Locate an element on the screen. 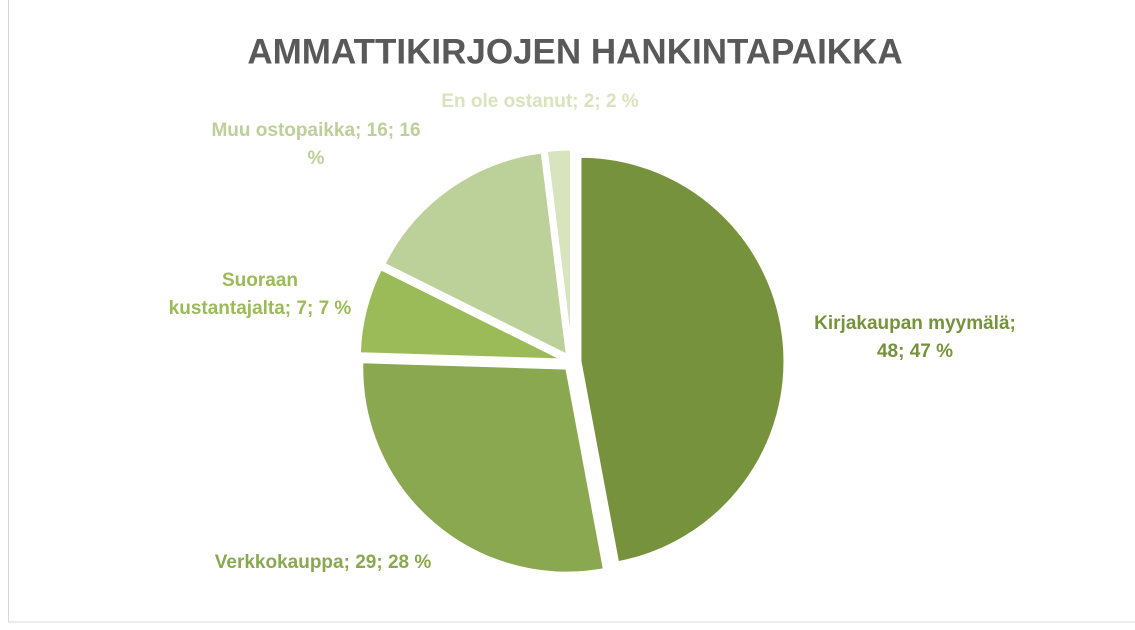 This screenshot has width=1135, height=630. data-label: Verkkokauppa; 29; 28 % is located at coordinates (323, 562).